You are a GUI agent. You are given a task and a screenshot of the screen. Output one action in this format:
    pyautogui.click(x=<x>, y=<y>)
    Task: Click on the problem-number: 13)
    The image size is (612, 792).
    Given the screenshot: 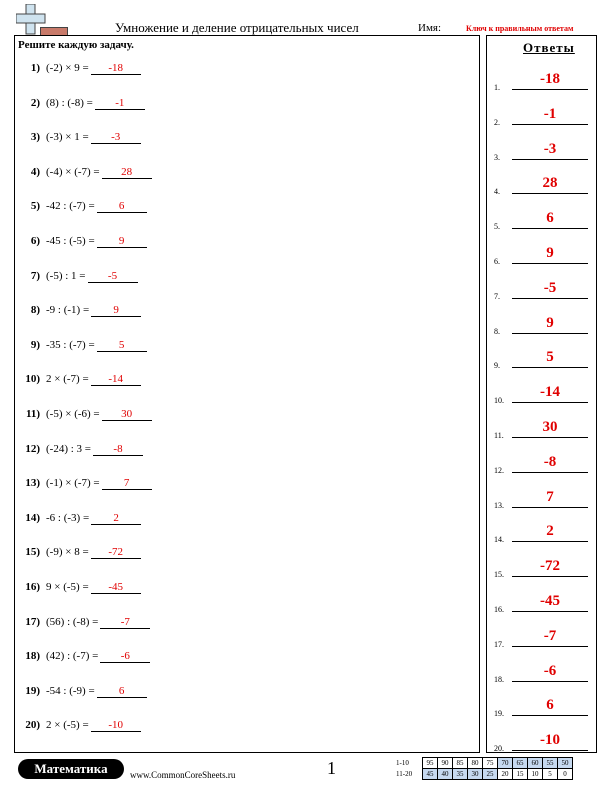 What is the action you would take?
    pyautogui.click(x=32, y=483)
    